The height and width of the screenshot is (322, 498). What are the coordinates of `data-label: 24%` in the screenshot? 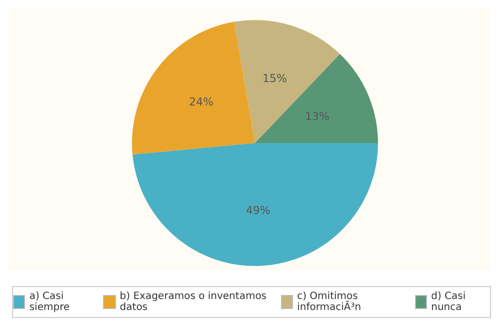 It's located at (201, 101).